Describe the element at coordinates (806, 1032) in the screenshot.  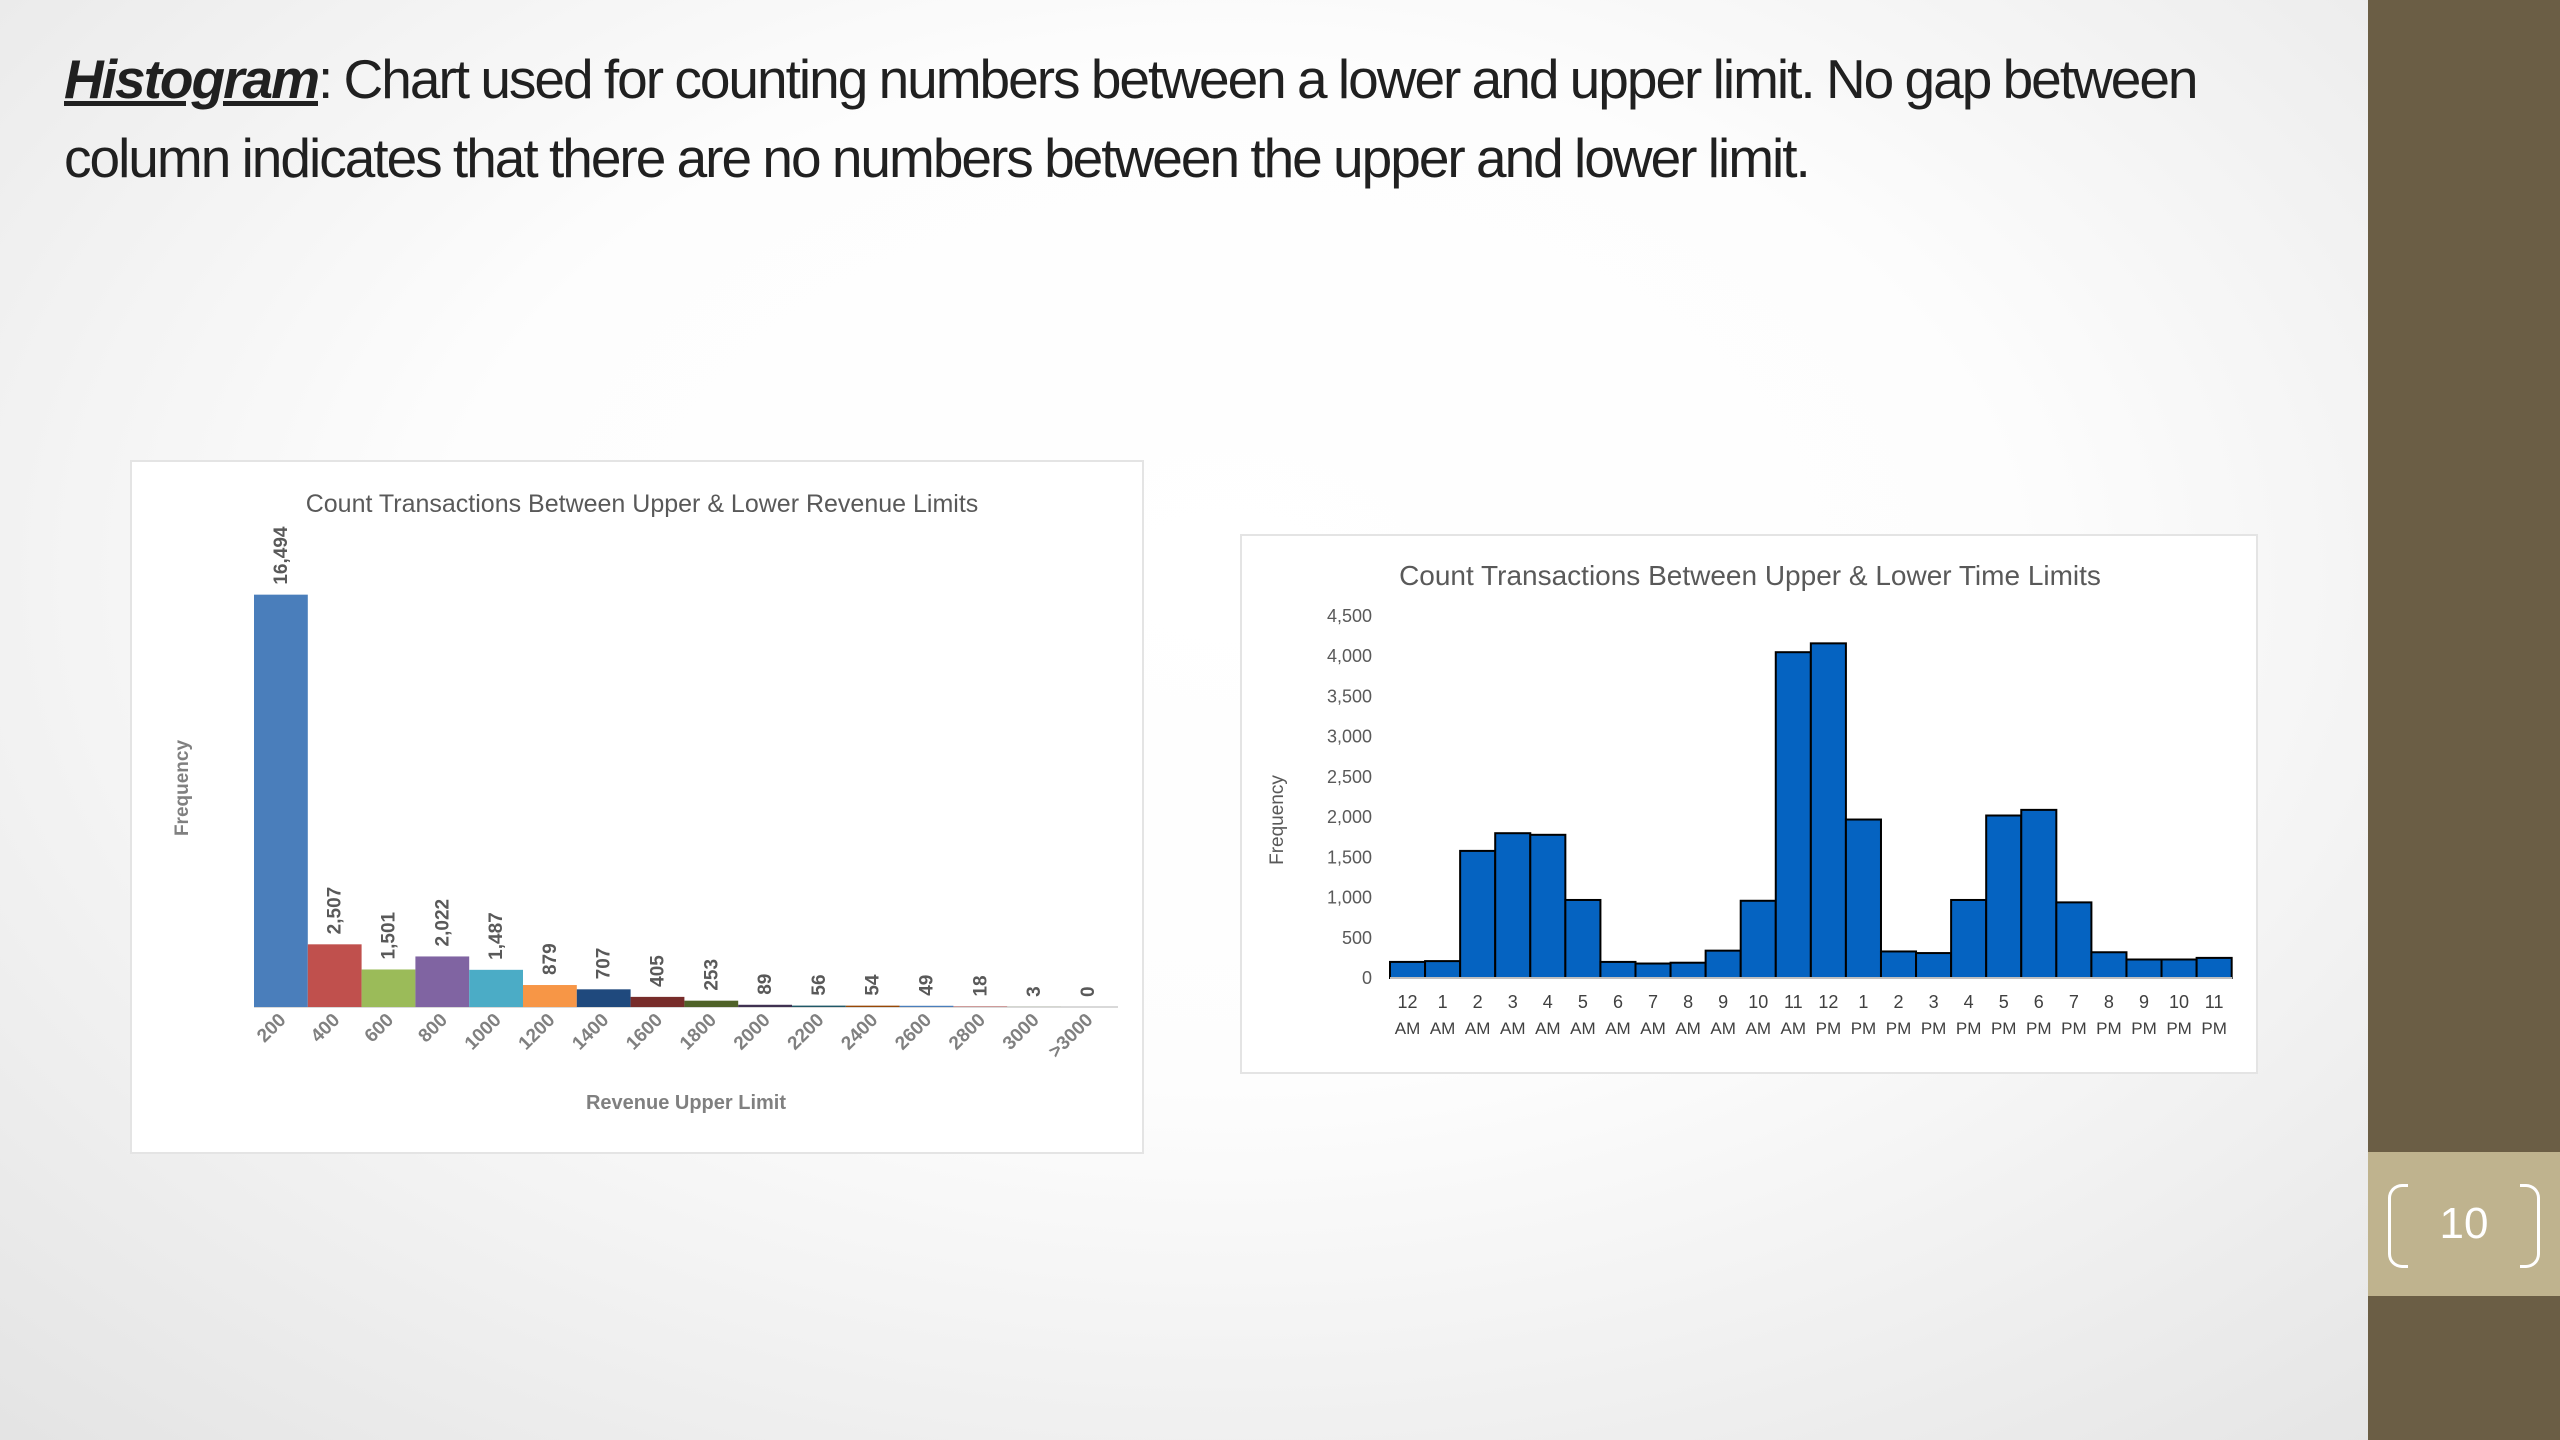
I see `revenue-tick-label: 2200` at that location.